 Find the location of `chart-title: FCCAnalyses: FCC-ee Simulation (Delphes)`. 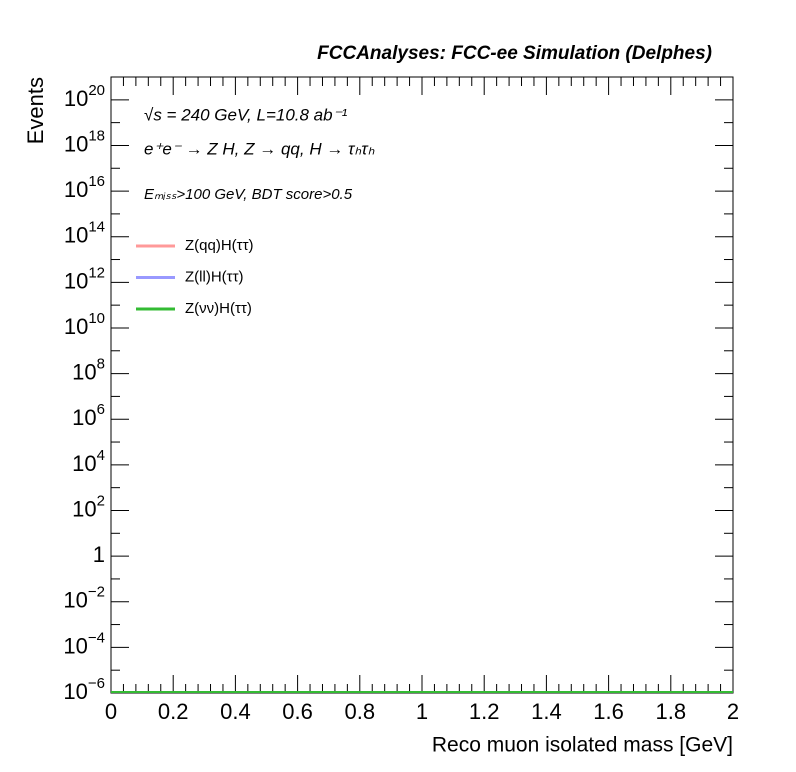

chart-title: FCCAnalyses: FCC-ee Simulation (Delphes) is located at coordinates (514, 53).